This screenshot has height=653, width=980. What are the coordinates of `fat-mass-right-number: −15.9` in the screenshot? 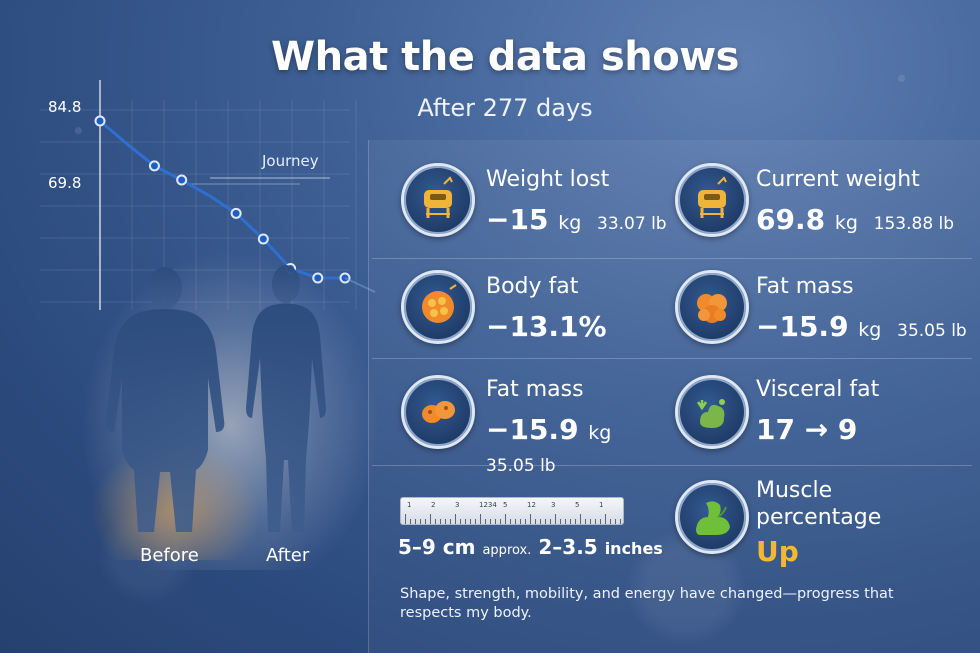 It's located at (802, 326).